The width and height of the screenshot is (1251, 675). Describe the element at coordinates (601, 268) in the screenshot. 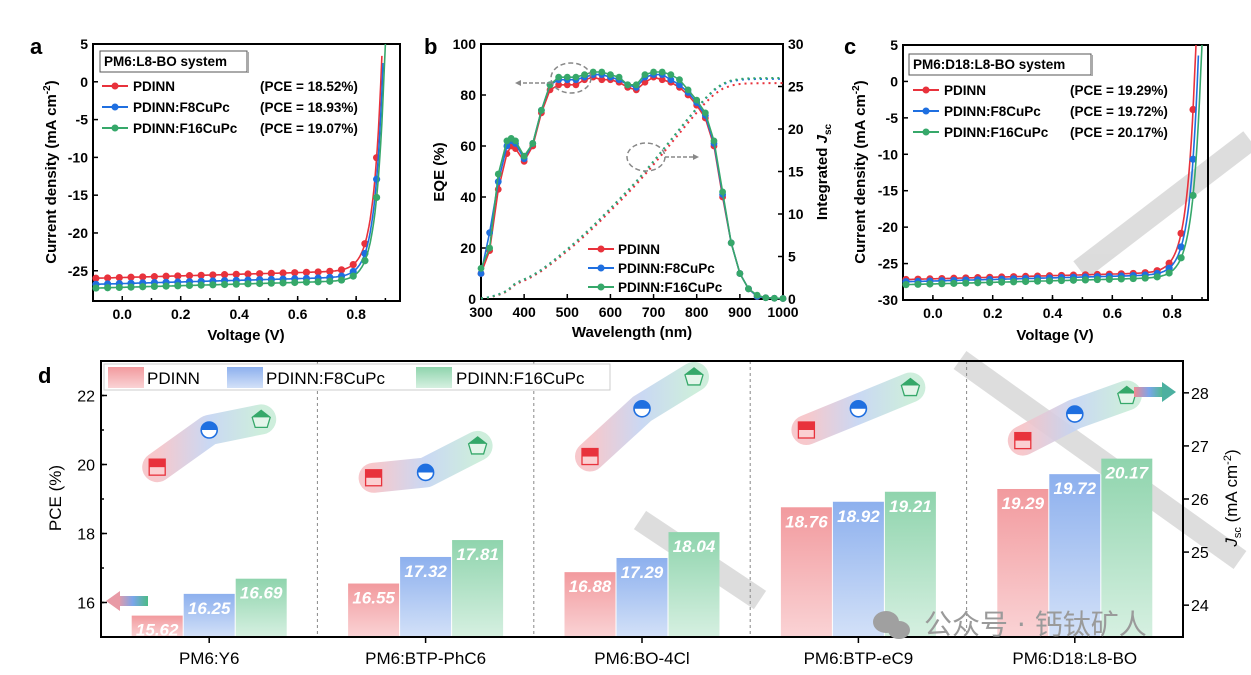

I see `legend-marker` at that location.